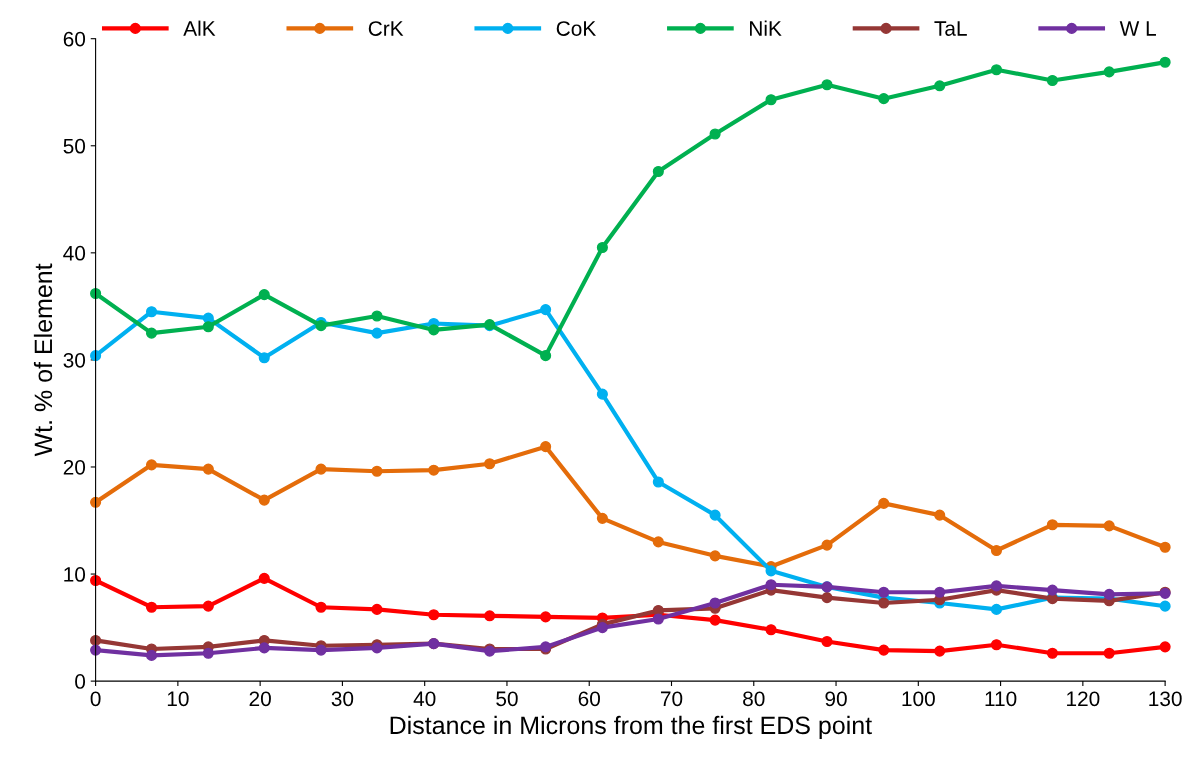  I want to click on y-tick-label: 10, so click(75, 574).